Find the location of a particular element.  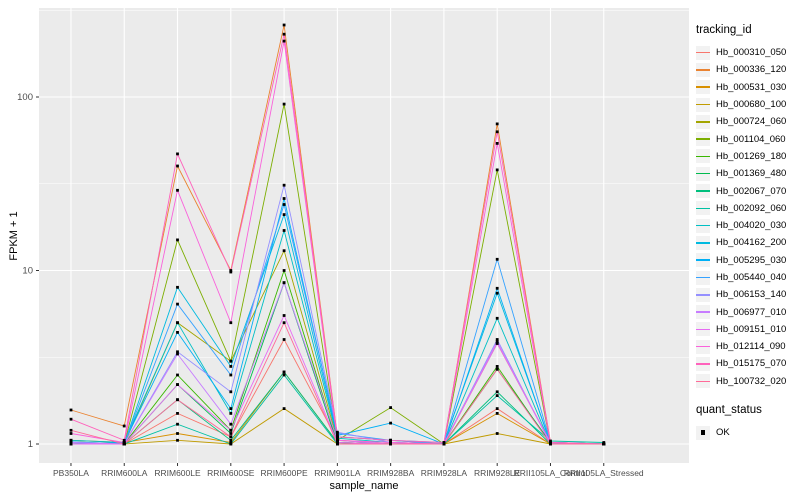

legend-item-label: Hb_015175_070 is located at coordinates (751, 364).